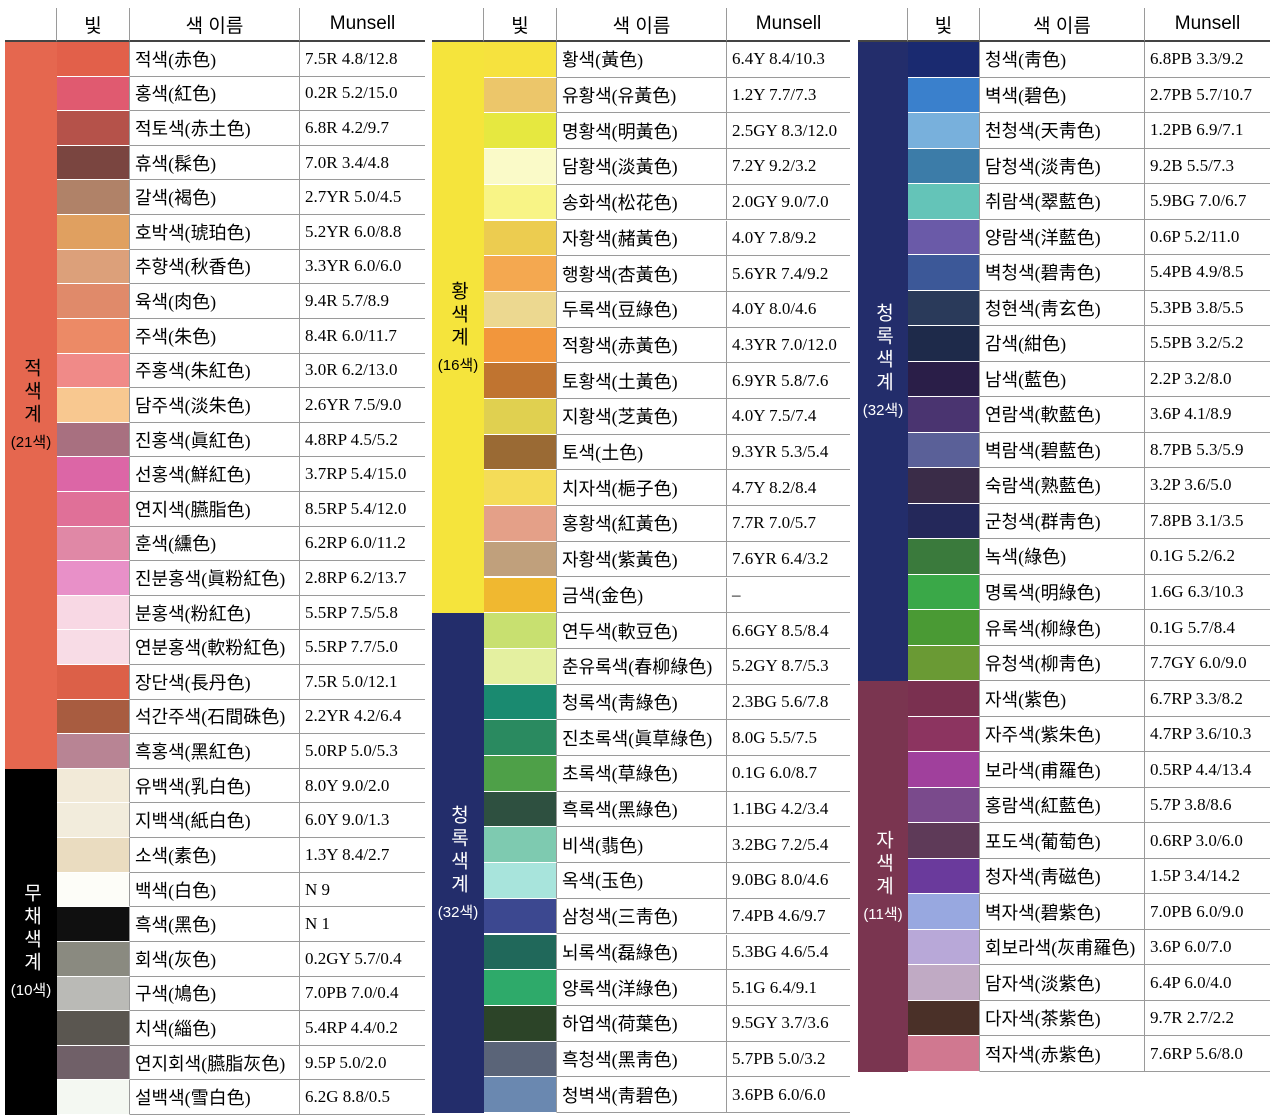 The image size is (1280, 1117). What do you see at coordinates (362, 301) in the screenshot?
I see `munsell-value: 9.4R 5.7/8.9` at bounding box center [362, 301].